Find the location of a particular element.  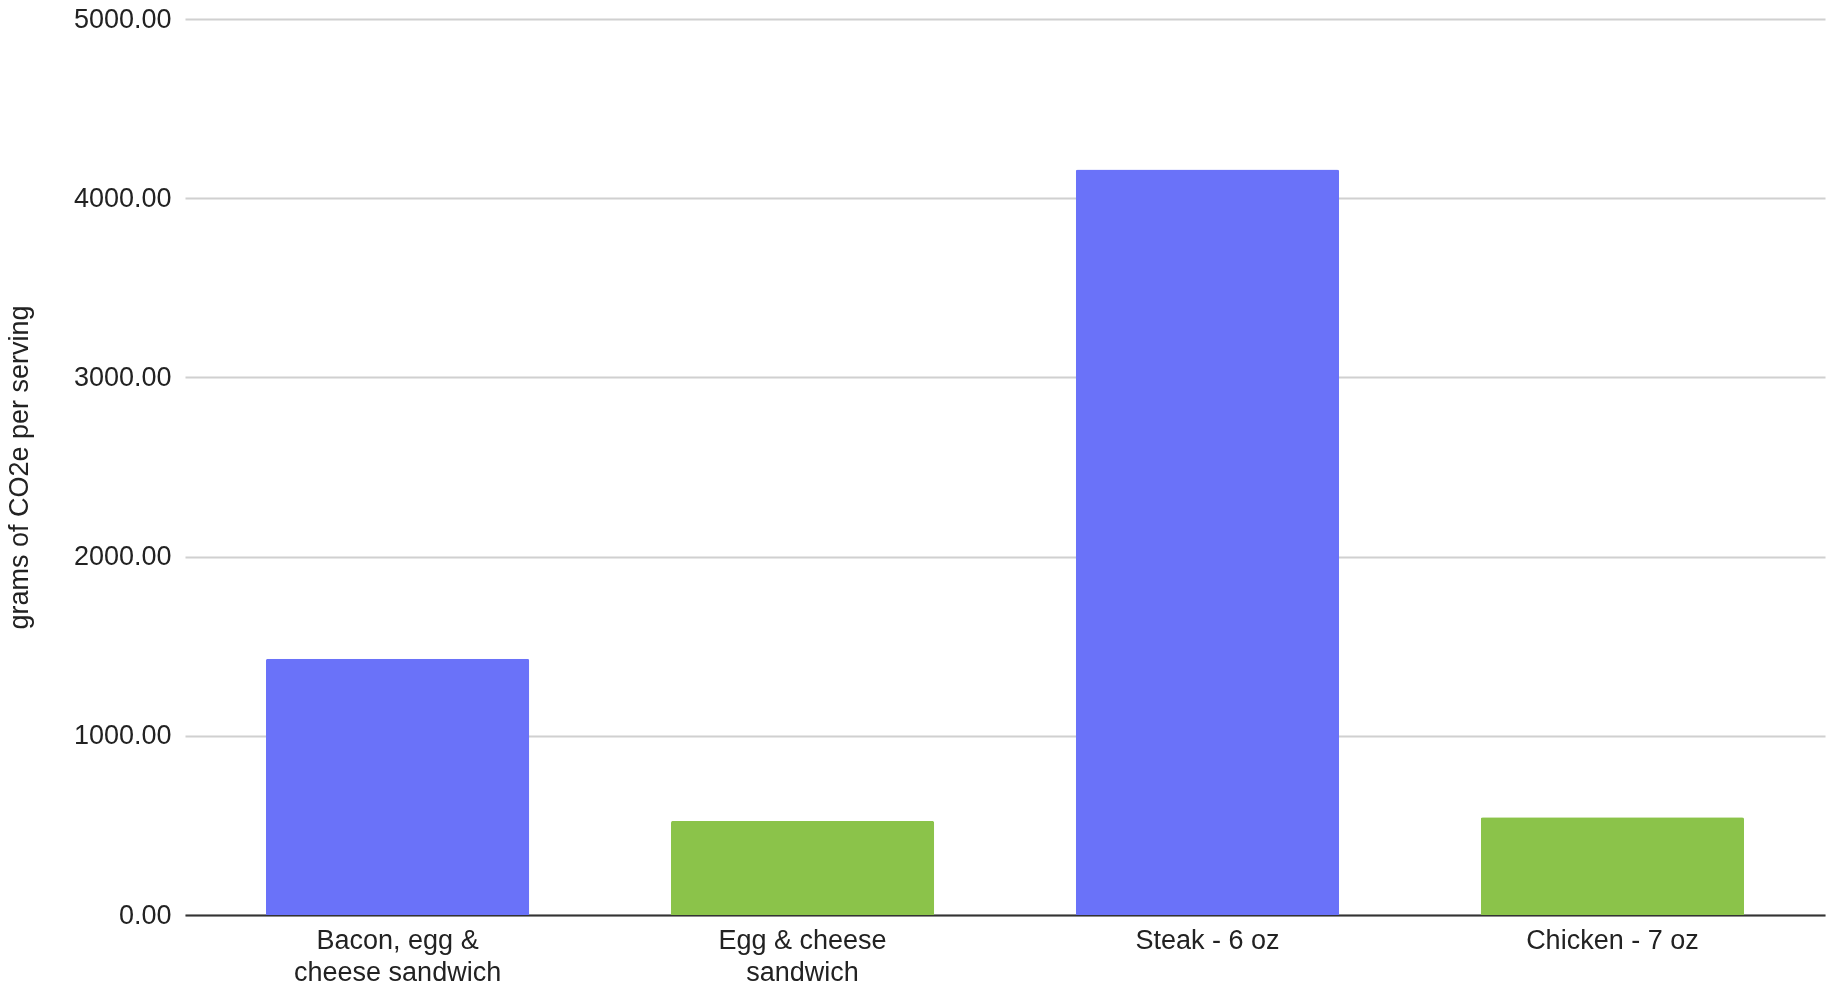

x-tick-label: Chicken - 7 oz is located at coordinates (1612, 939).